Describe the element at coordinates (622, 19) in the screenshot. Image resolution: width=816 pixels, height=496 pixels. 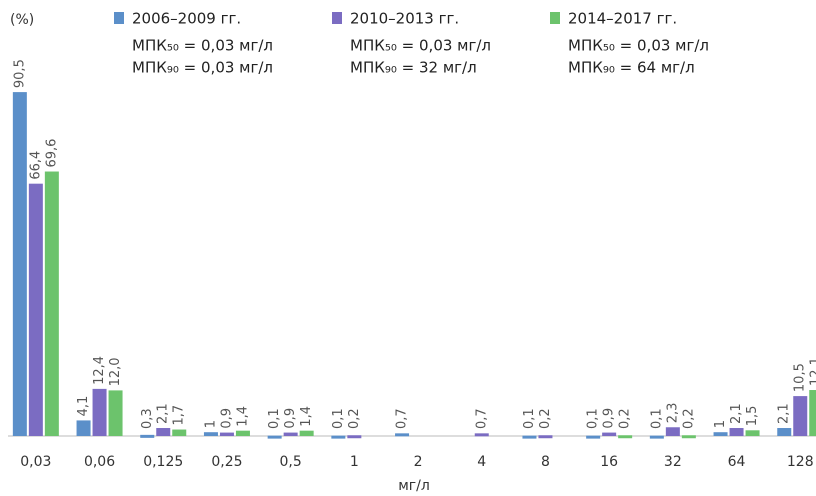
I see `legend-label: 2014–2017 гг.` at that location.